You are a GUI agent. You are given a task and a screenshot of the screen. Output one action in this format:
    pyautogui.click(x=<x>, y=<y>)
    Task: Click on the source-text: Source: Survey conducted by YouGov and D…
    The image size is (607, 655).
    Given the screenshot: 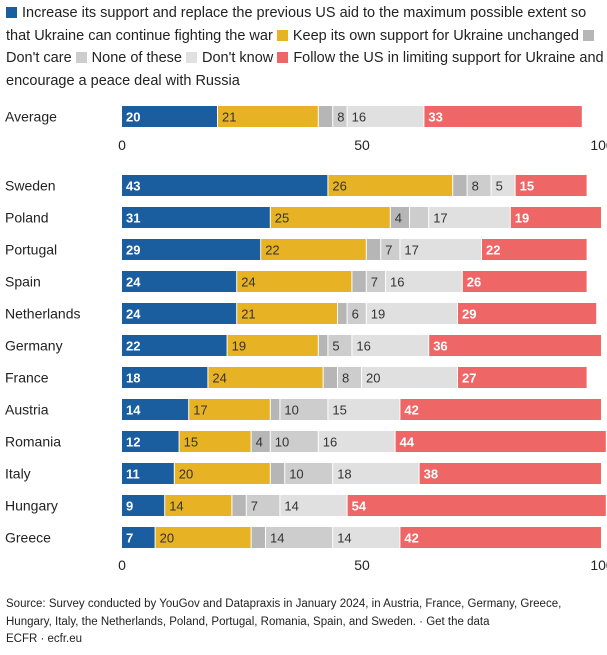 What is the action you would take?
    pyautogui.click(x=284, y=613)
    